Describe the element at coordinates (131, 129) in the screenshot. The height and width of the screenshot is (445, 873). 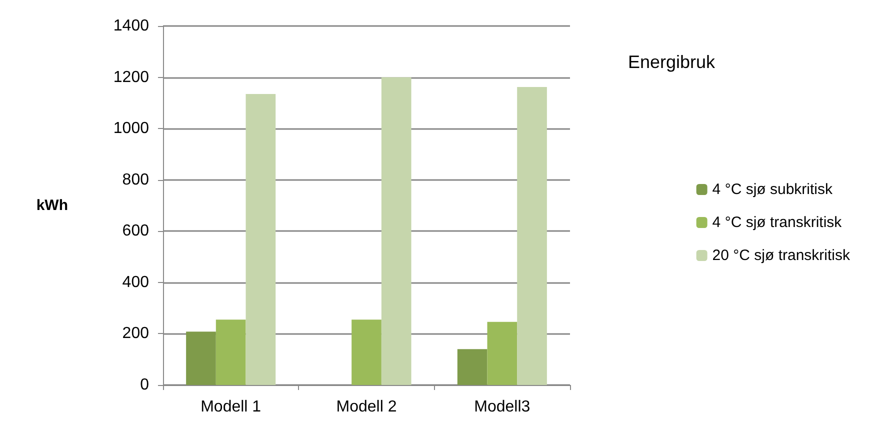
I see `y-tick-label: 1000` at that location.